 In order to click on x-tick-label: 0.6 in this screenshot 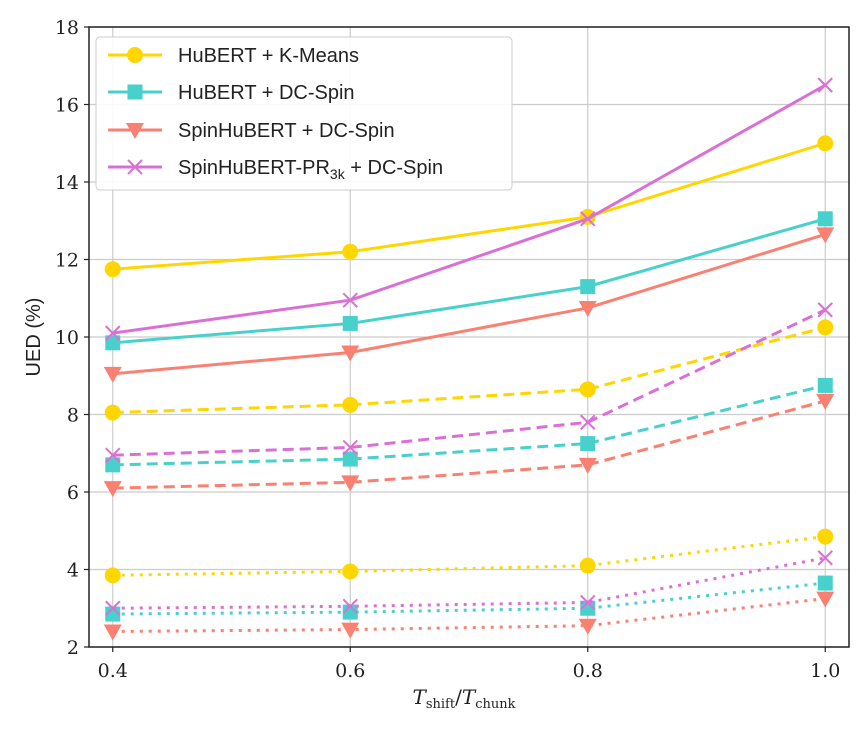, I will do `click(350, 671)`.